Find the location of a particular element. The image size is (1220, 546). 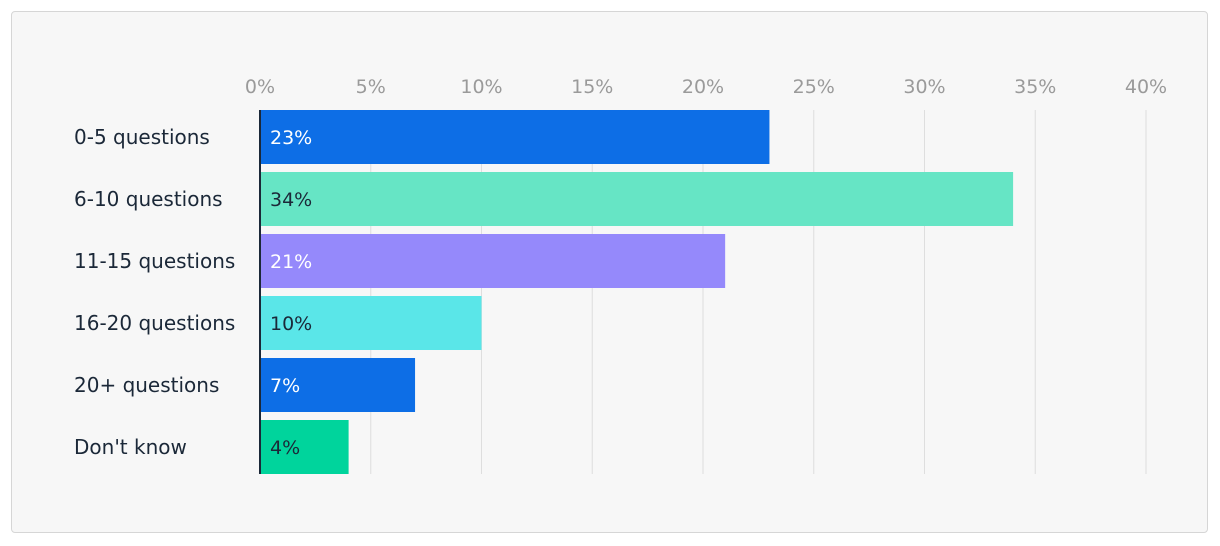

category-label: 20+ questions is located at coordinates (146, 385).